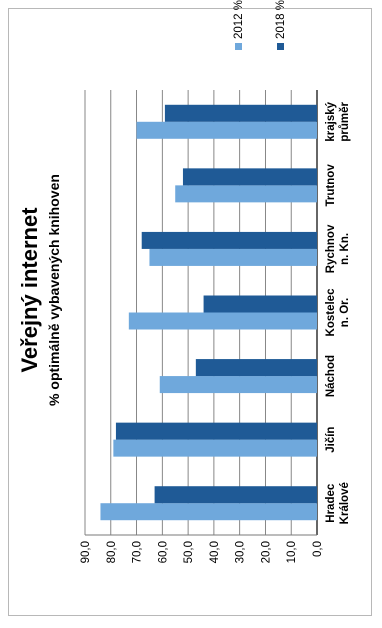  What do you see at coordinates (202, 552) in the screenshot?
I see `value-axis-labels: 0,0 10,0 20,0 30,0 40,0 50,0 60,0 70,0 80,0 90,0` at bounding box center [202, 552].